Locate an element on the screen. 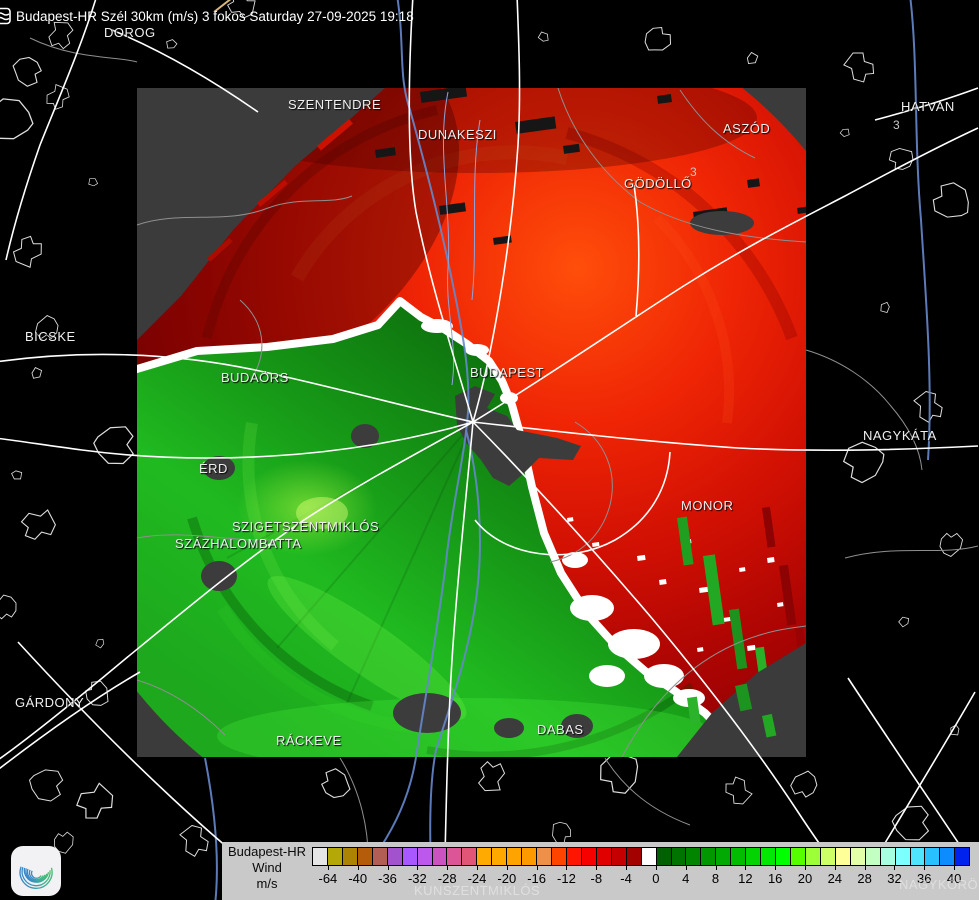 This screenshot has width=979, height=900. legend-product-label: Wind is located at coordinates (267, 867).